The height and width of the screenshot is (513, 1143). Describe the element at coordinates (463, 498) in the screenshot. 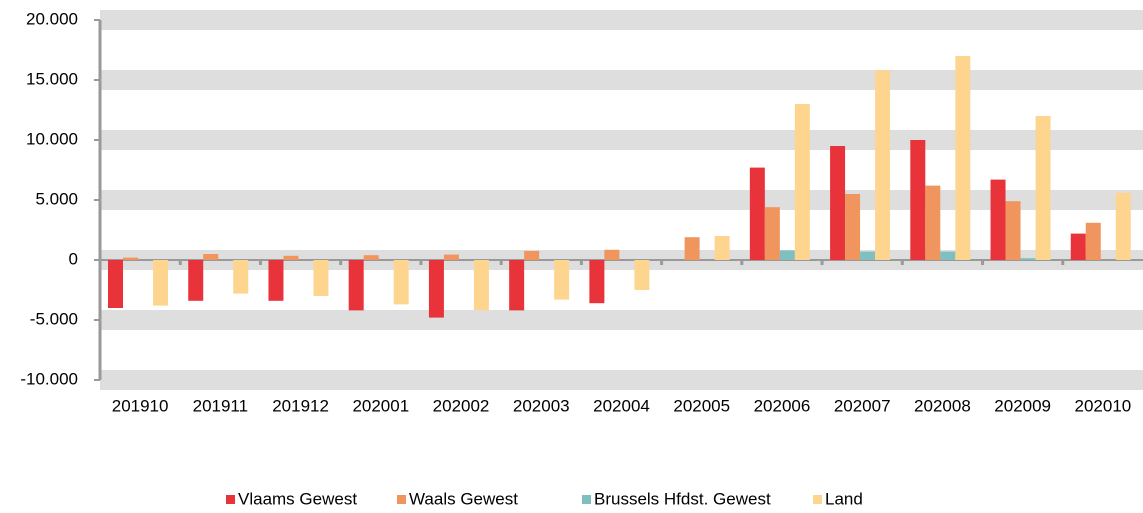

I see `legend-label: Waals Gewest` at that location.